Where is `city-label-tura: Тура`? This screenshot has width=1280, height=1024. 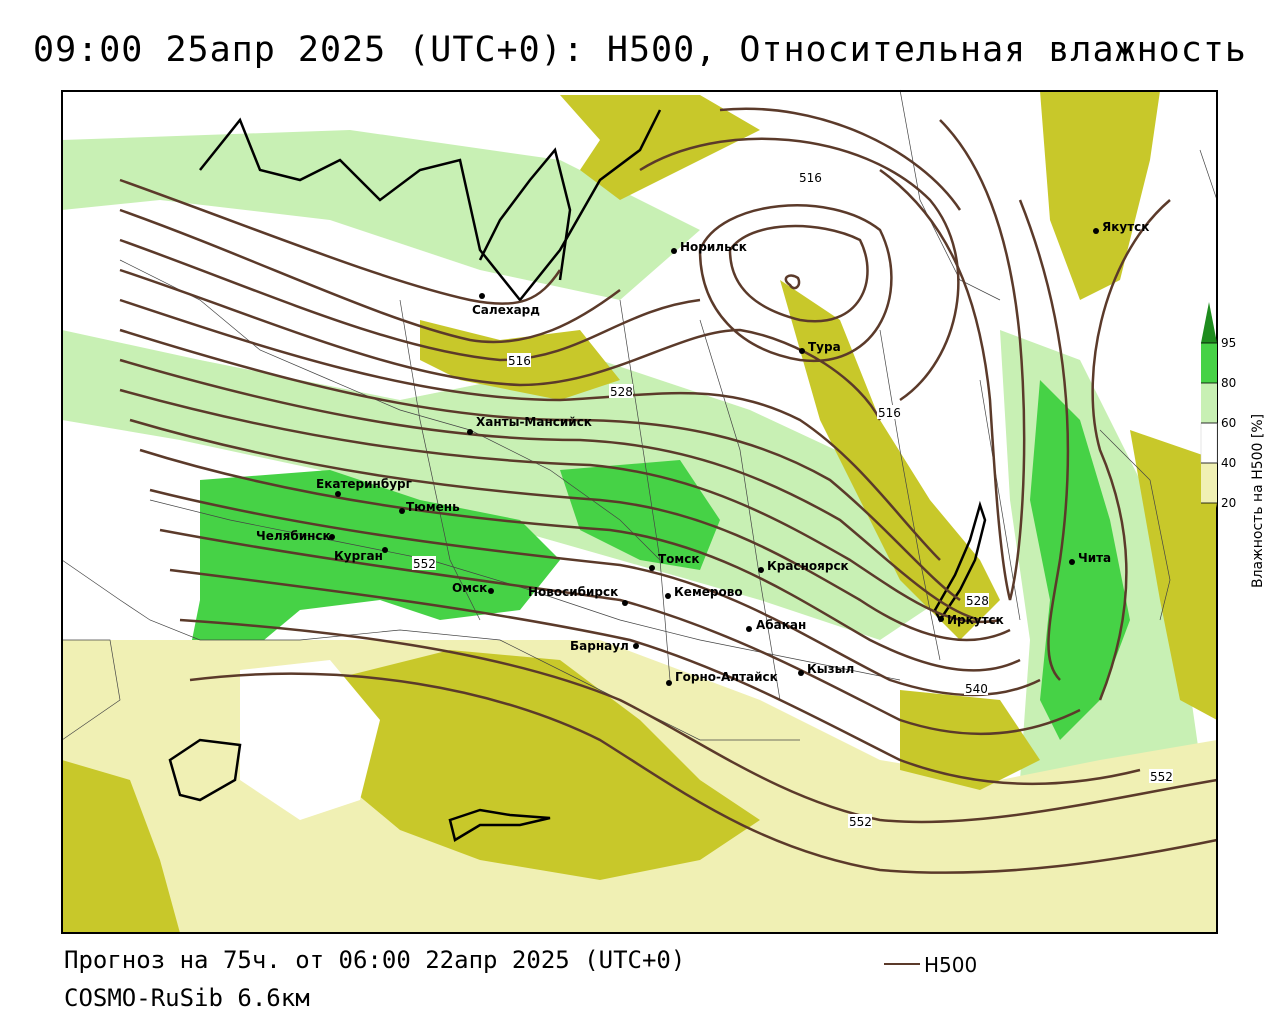
city-label-tura: Тура is located at coordinates (824, 347).